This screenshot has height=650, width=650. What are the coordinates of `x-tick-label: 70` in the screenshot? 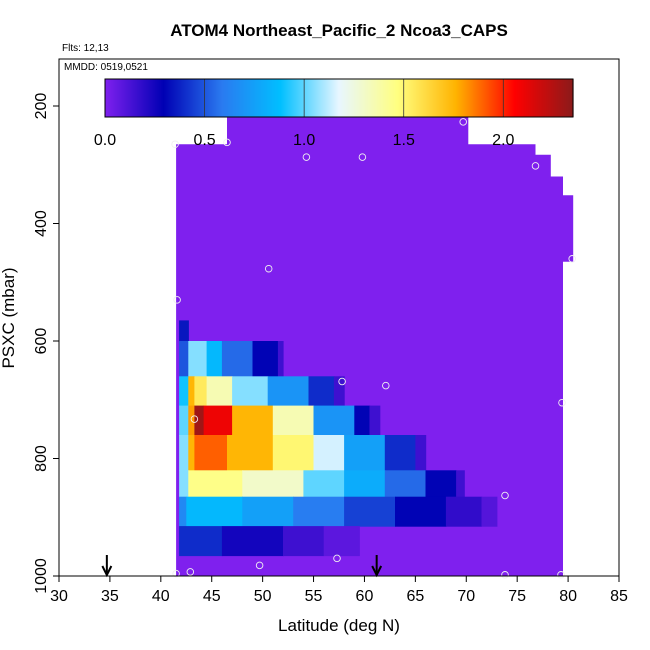 It's located at (466, 596).